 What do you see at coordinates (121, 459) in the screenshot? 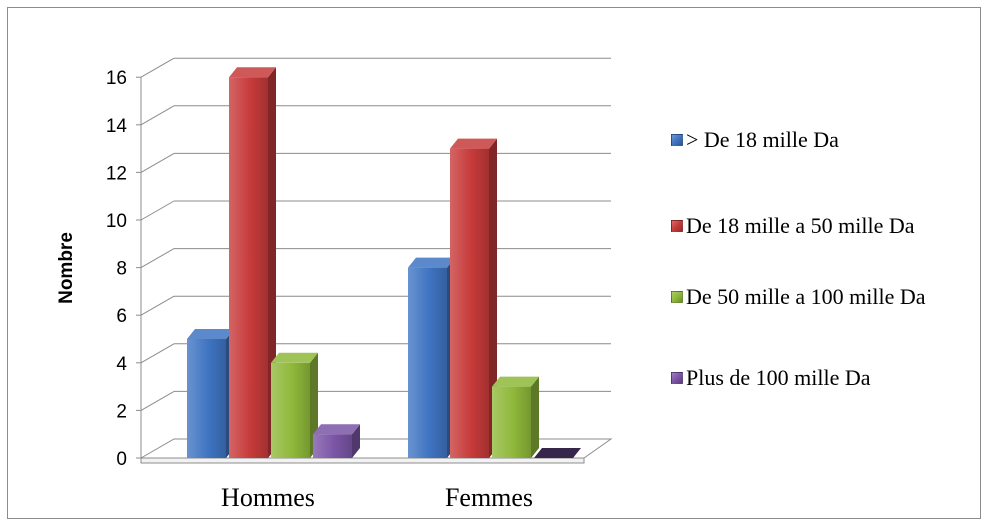
I see `y-tick-label: 0` at bounding box center [121, 459].